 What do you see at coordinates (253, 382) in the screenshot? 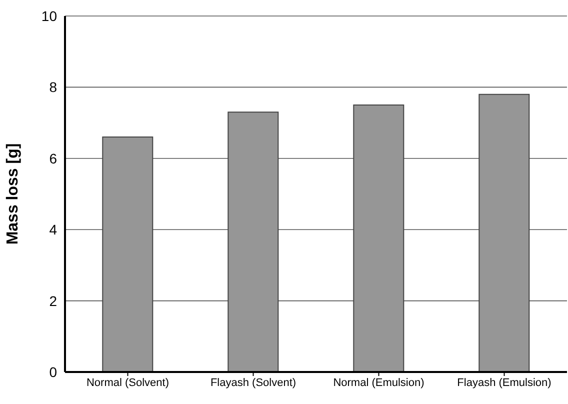
I see `x-tick-label: Flayash (Solvent)` at bounding box center [253, 382].